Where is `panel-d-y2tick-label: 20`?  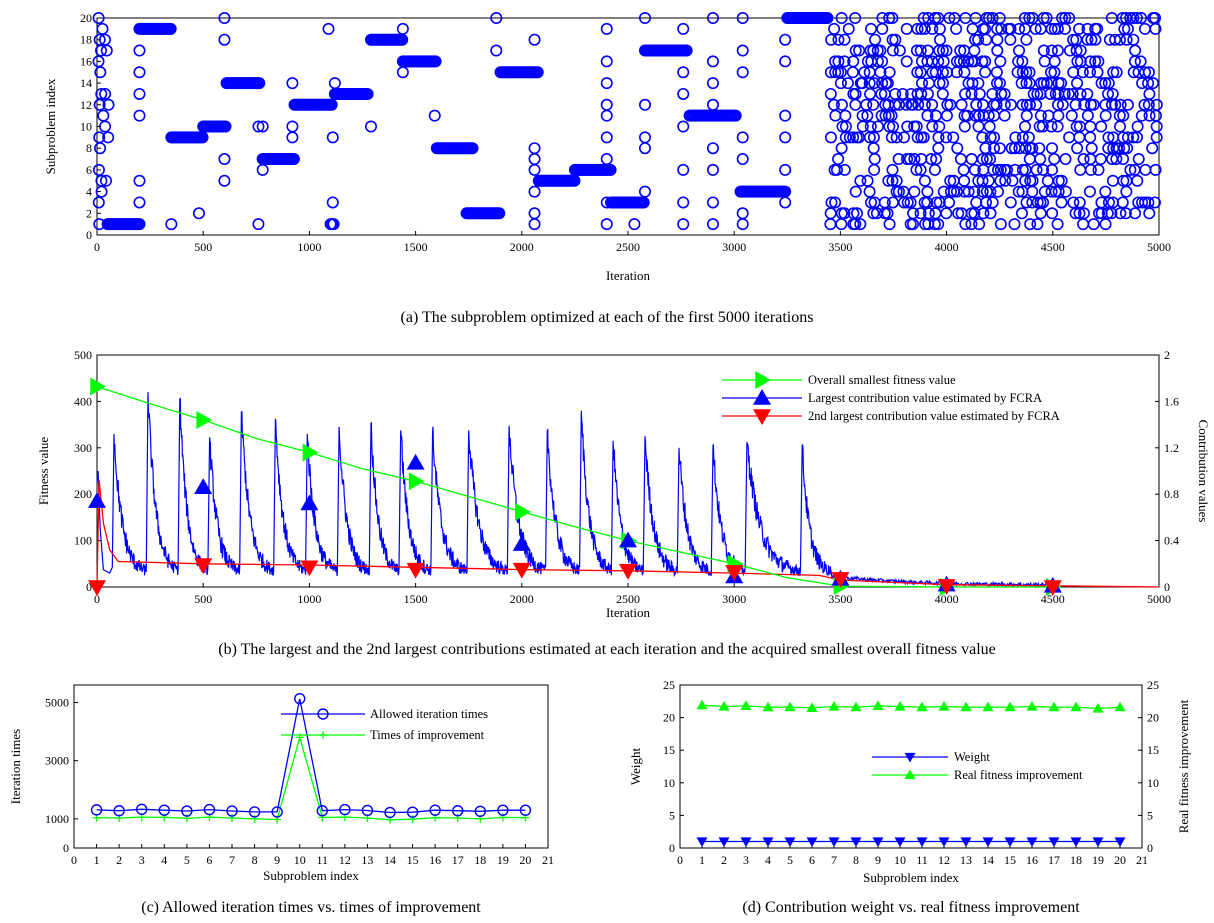 panel-d-y2tick-label: 20 is located at coordinates (1153, 718).